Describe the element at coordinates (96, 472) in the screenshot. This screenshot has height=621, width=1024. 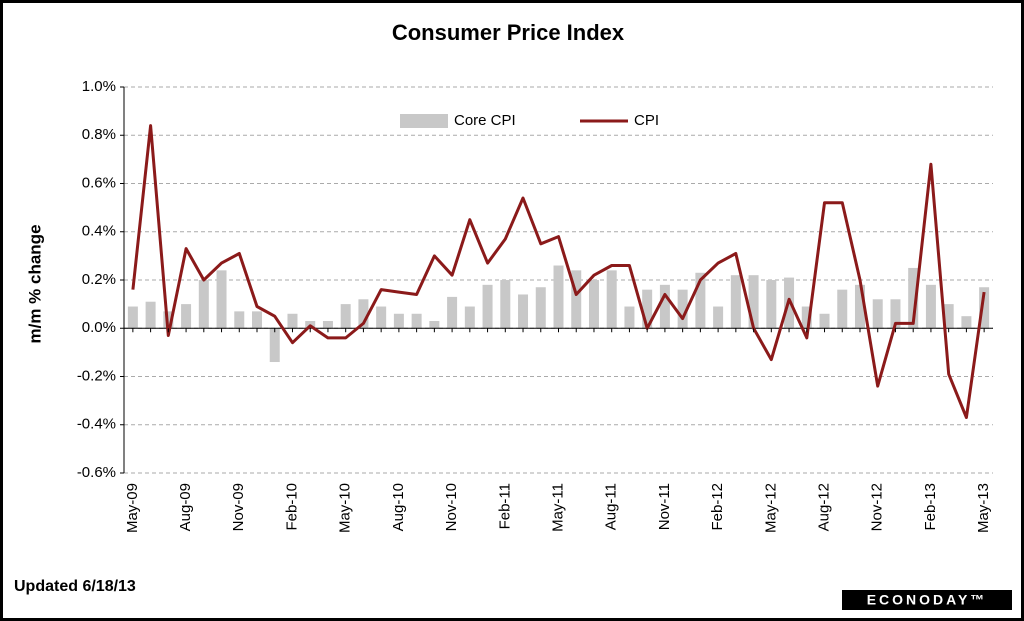
I see `y-tick-label: -0.6%` at that location.